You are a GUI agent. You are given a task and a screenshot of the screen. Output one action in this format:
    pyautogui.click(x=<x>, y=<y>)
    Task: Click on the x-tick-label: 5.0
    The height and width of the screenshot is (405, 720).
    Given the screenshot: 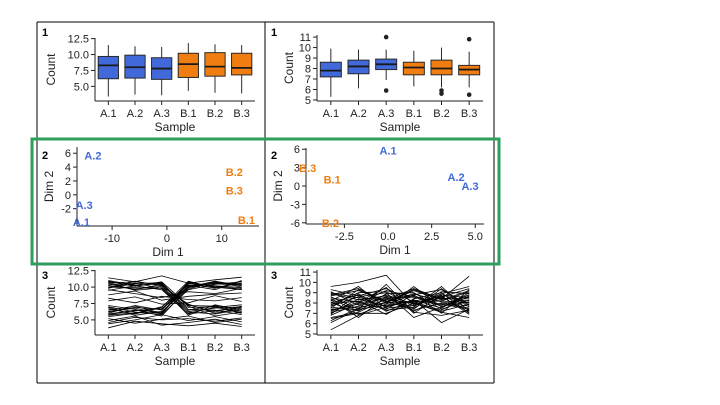 What is the action you would take?
    pyautogui.click(x=475, y=237)
    